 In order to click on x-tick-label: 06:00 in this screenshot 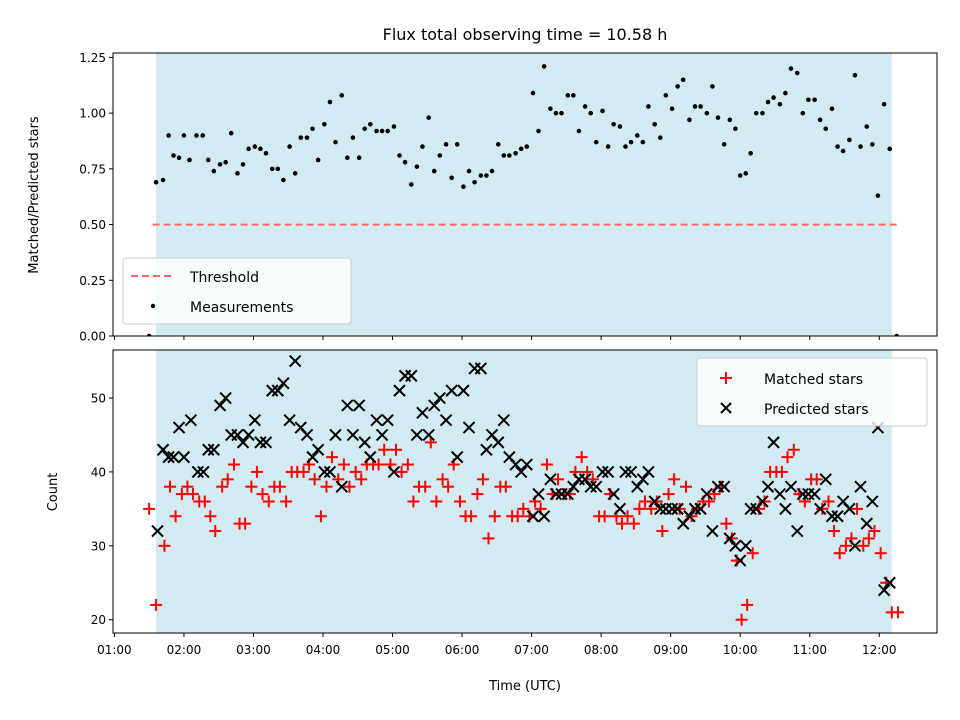, I will do `click(462, 650)`.